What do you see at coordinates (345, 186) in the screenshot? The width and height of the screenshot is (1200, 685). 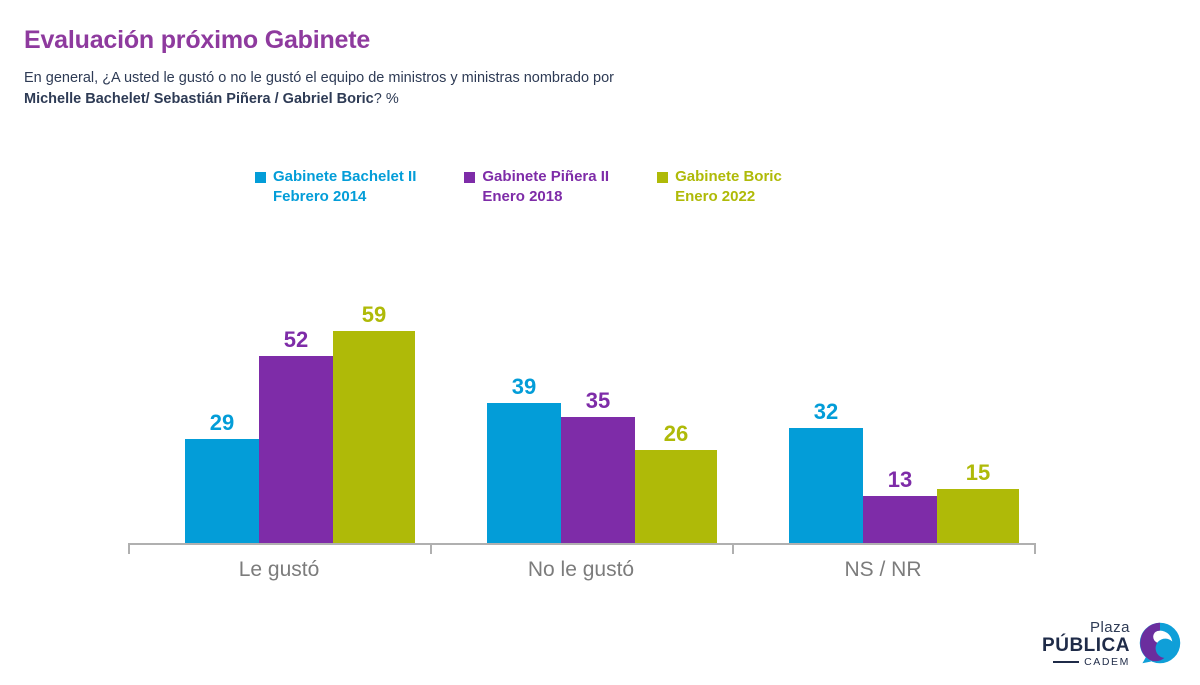 I see `legend-label: Gabinete Bachelet II Febrero 2014` at bounding box center [345, 186].